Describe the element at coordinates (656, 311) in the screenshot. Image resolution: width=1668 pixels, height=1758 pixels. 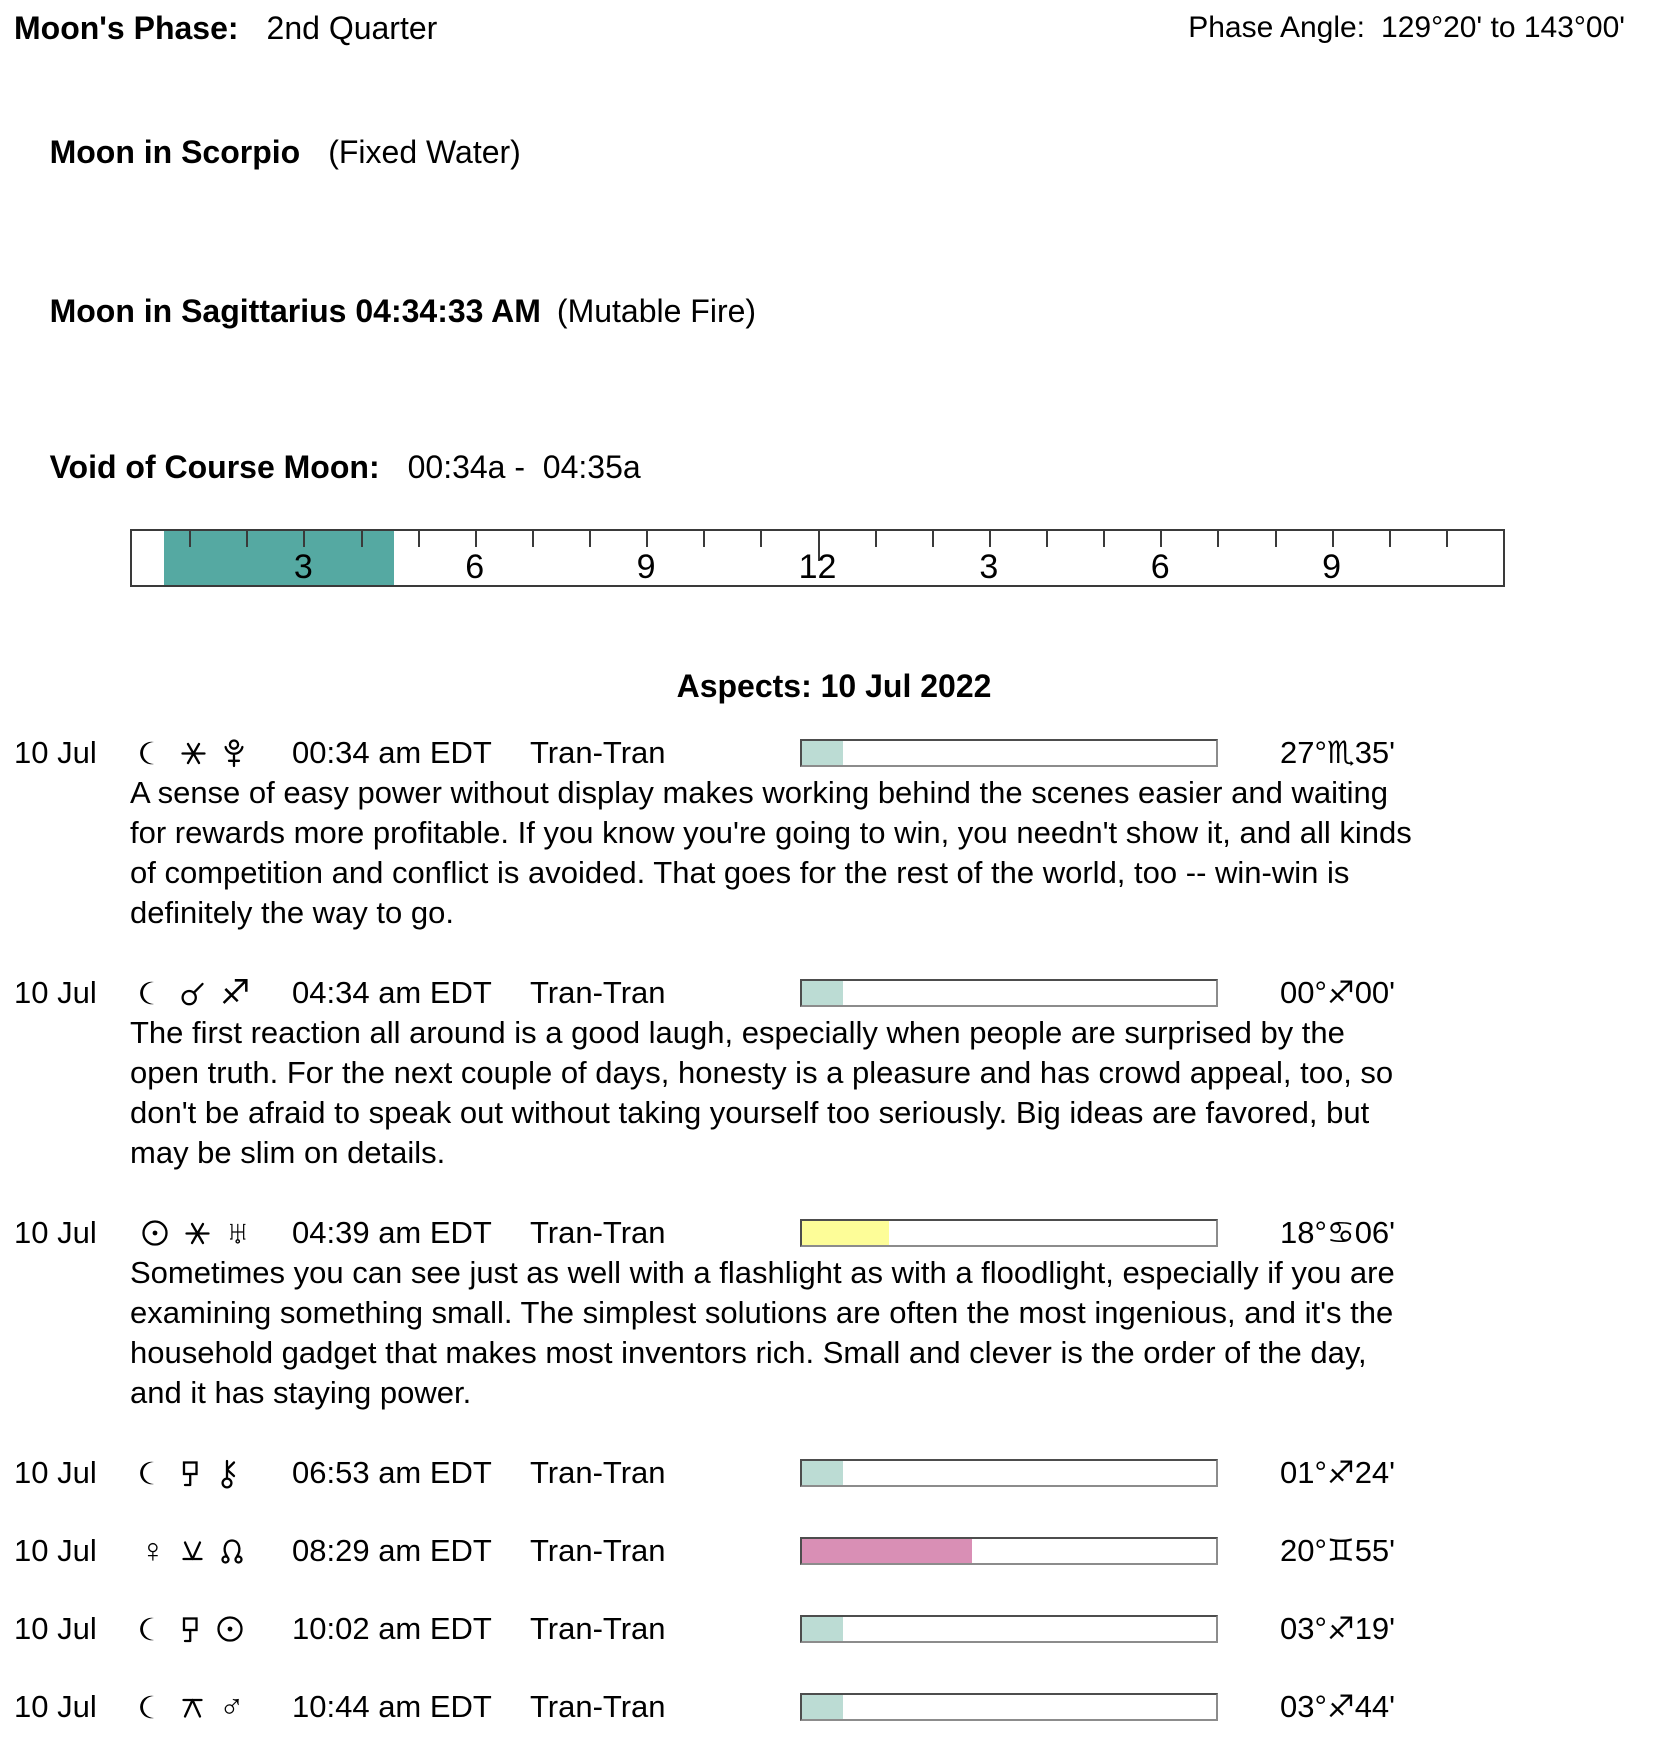
I see `moon-ingress-note: (Mutable Fire)` at that location.